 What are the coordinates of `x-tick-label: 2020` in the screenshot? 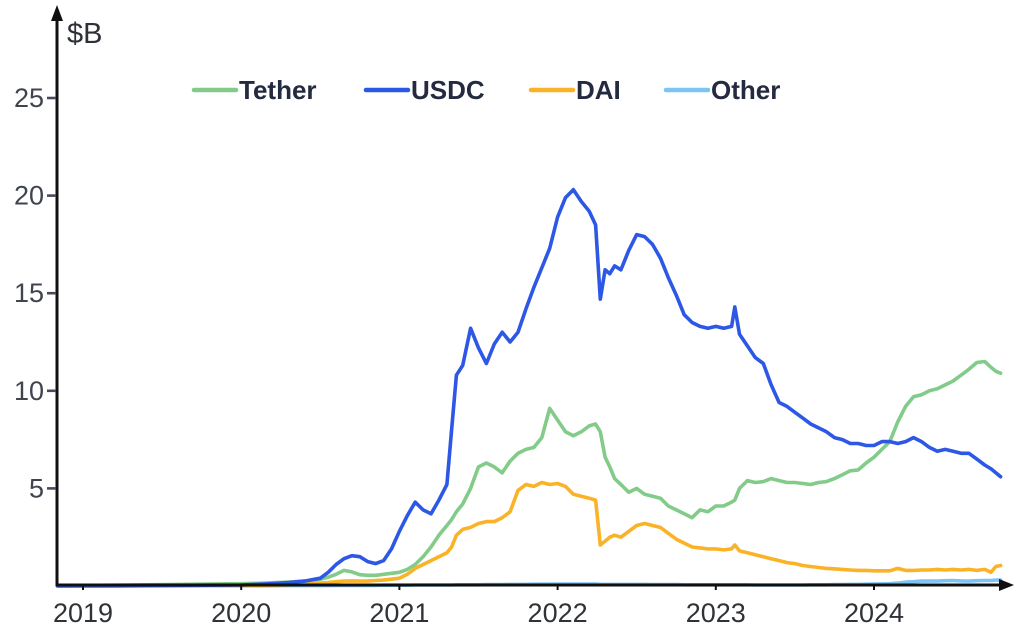 It's located at (241, 613).